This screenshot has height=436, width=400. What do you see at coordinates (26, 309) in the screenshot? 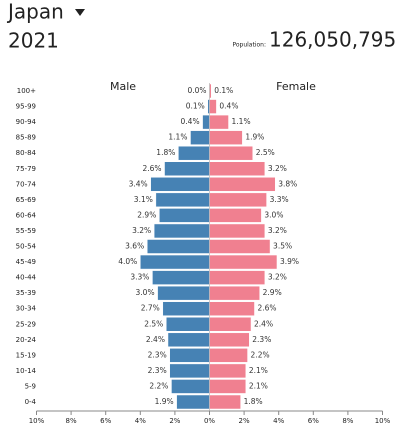
I see `y-tick-label: 30-34` at bounding box center [26, 309].